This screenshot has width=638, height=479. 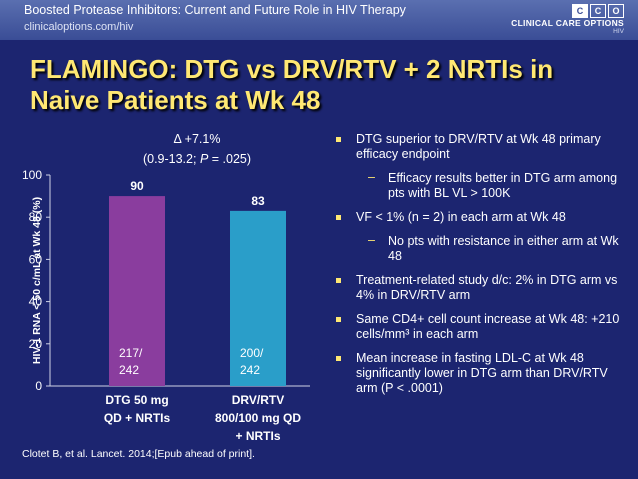 I want to click on logo-letter-2: C, so click(x=598, y=11).